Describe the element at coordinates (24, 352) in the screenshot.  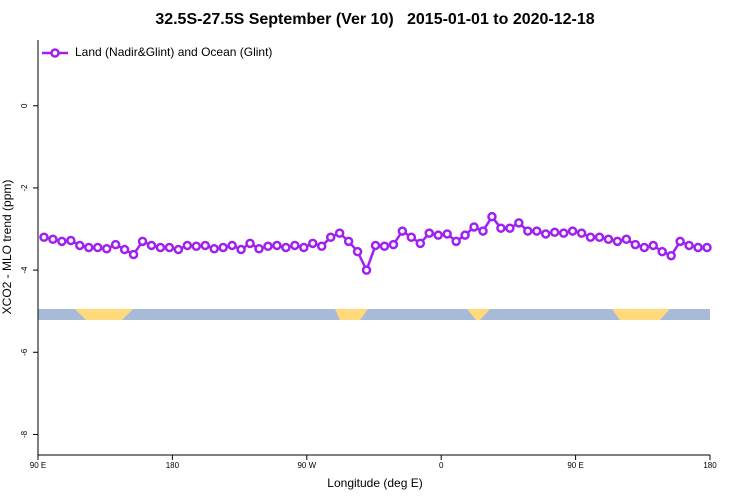
I see `y-tick-label: -6` at that location.